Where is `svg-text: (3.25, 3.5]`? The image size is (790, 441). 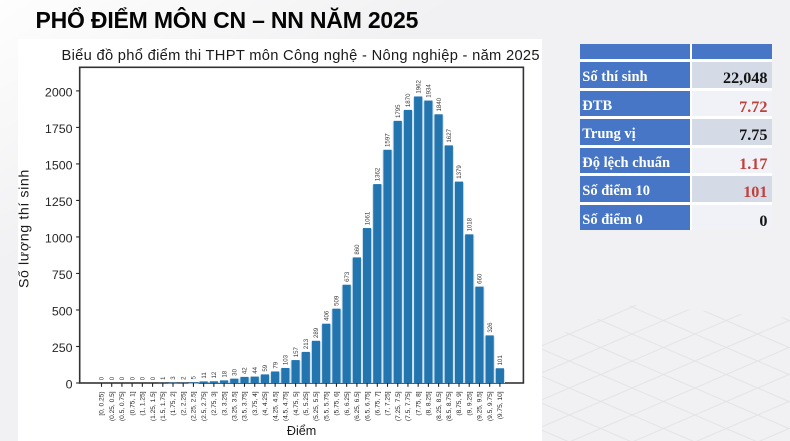 svg-text: (3.25, 3.5] is located at coordinates (234, 407).